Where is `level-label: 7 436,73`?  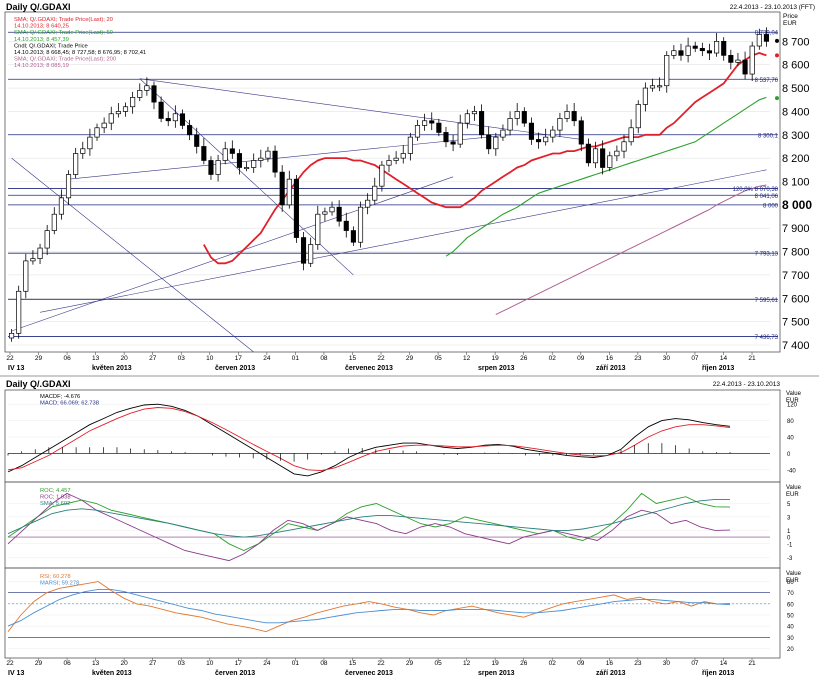 level-label: 7 436,73 is located at coordinates (767, 338).